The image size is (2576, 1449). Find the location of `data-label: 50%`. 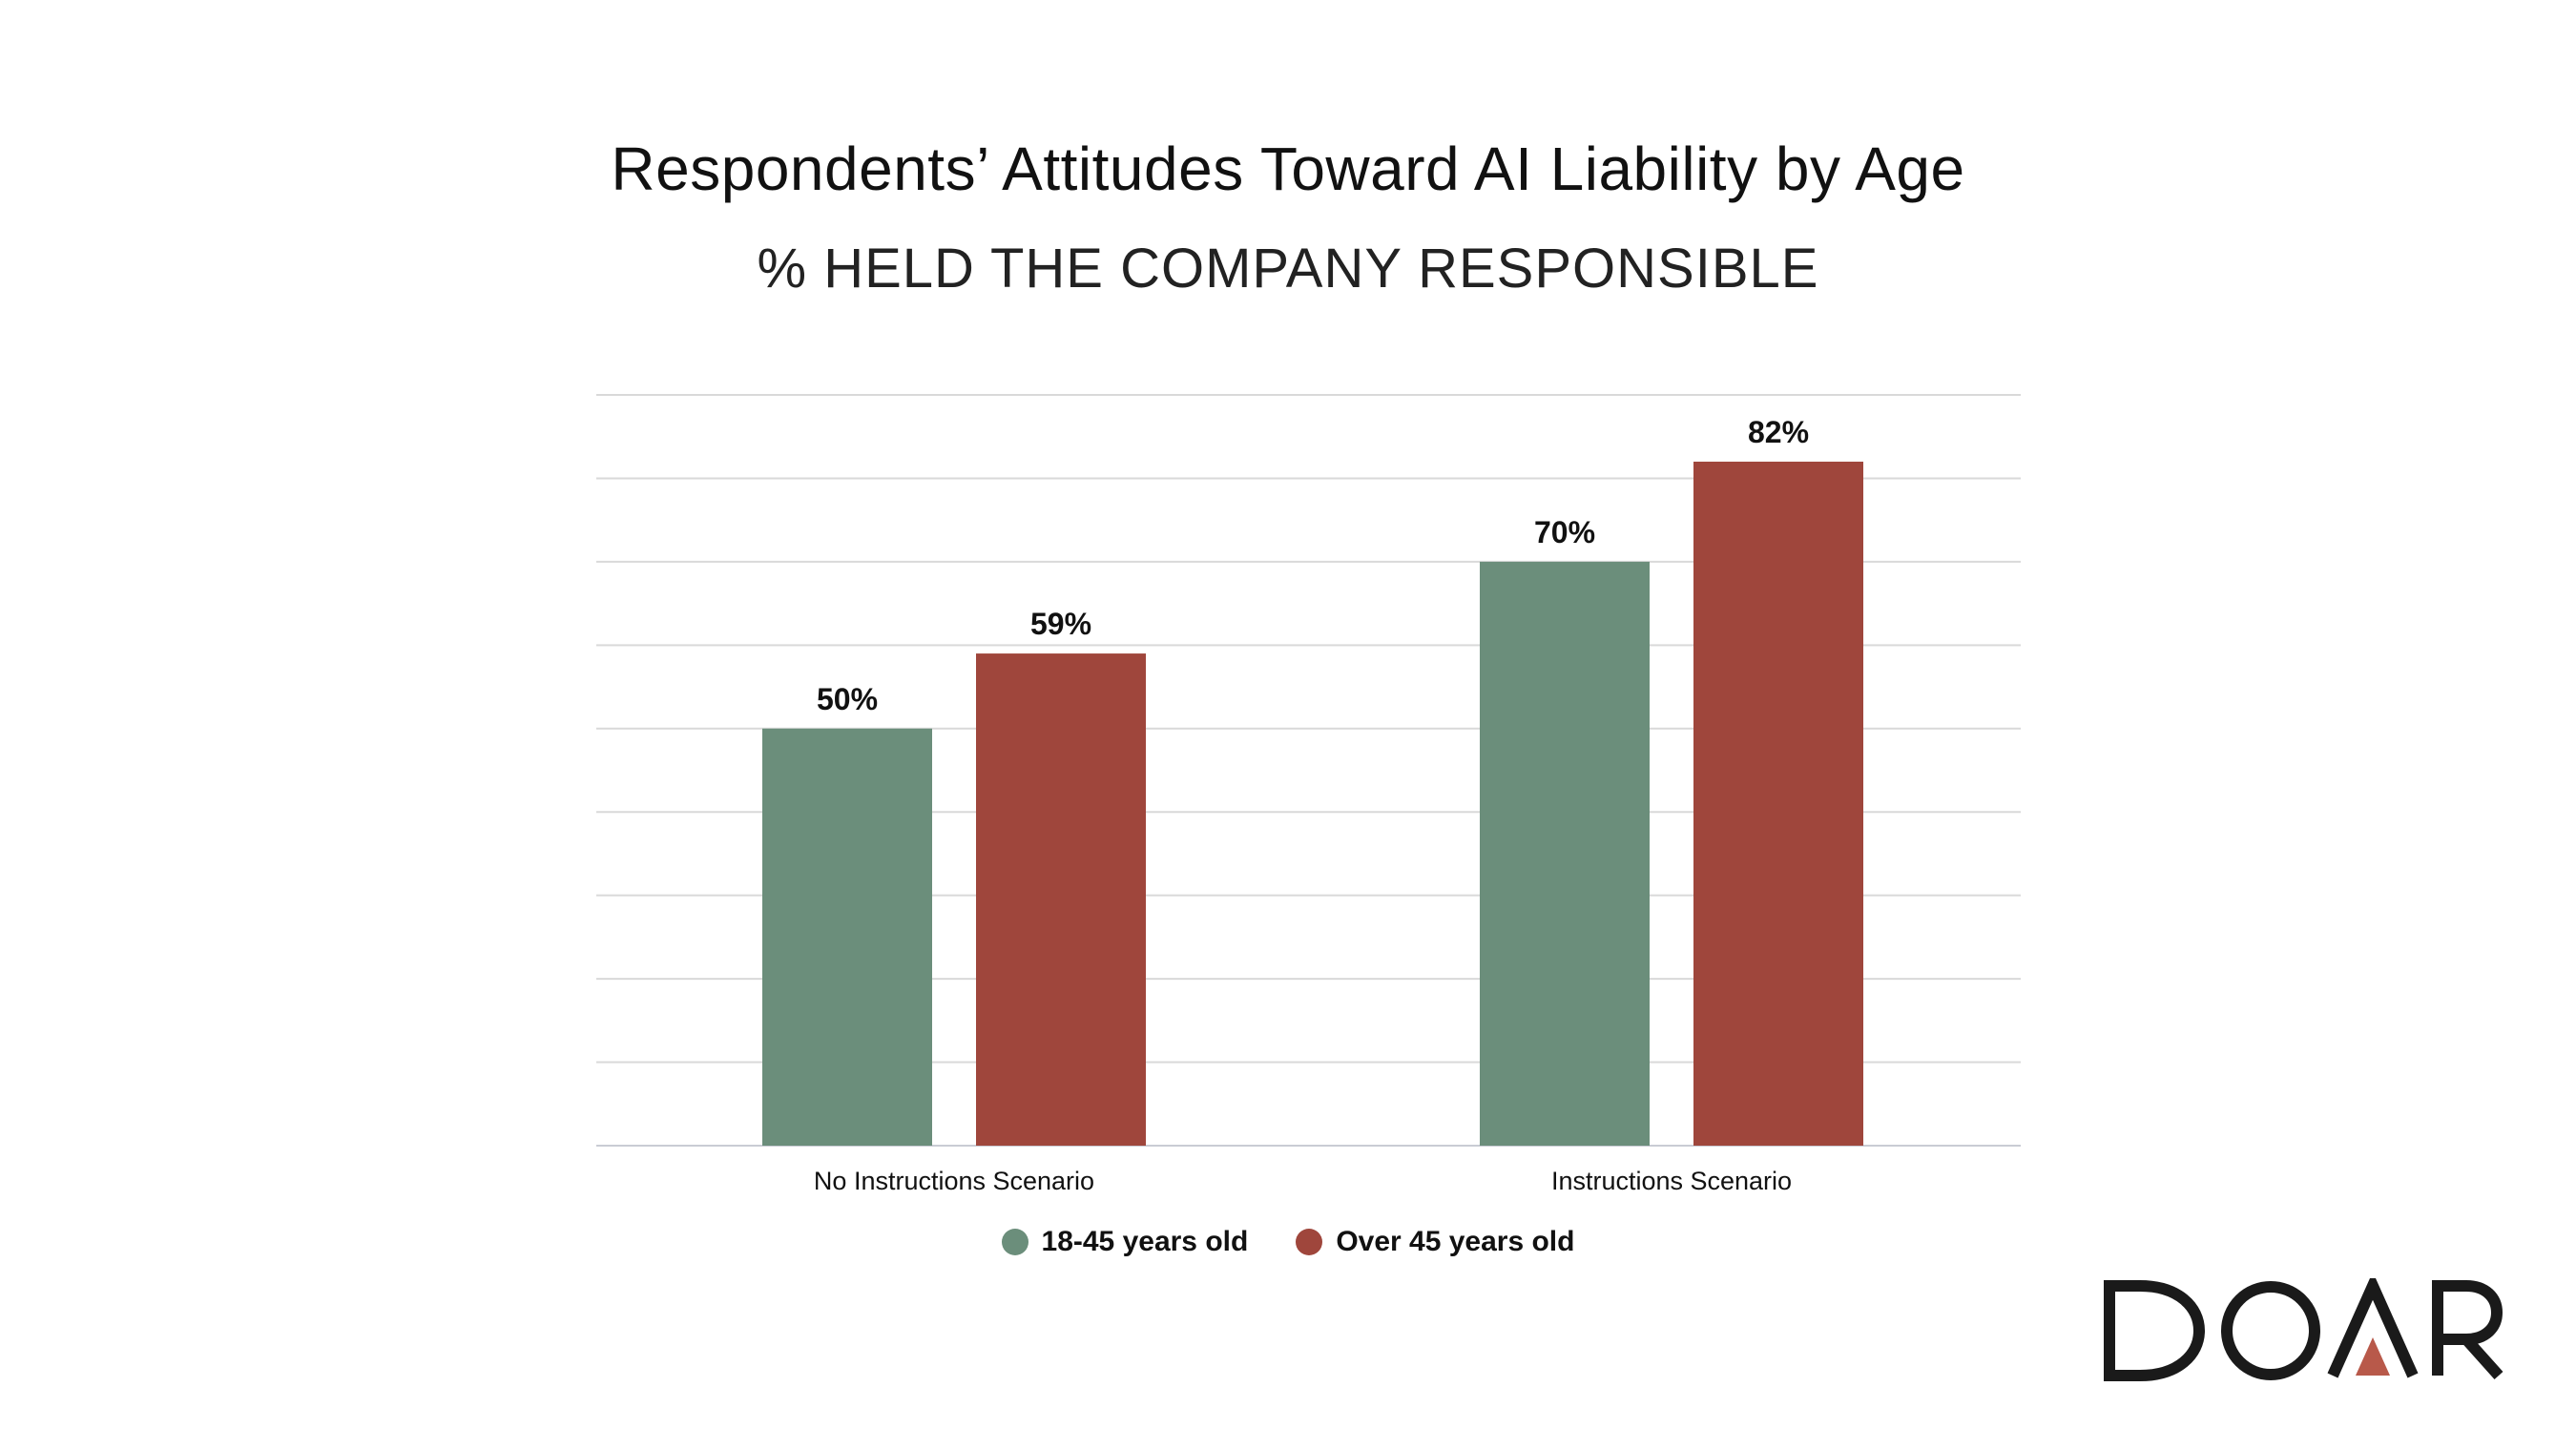

data-label: 50% is located at coordinates (847, 699).